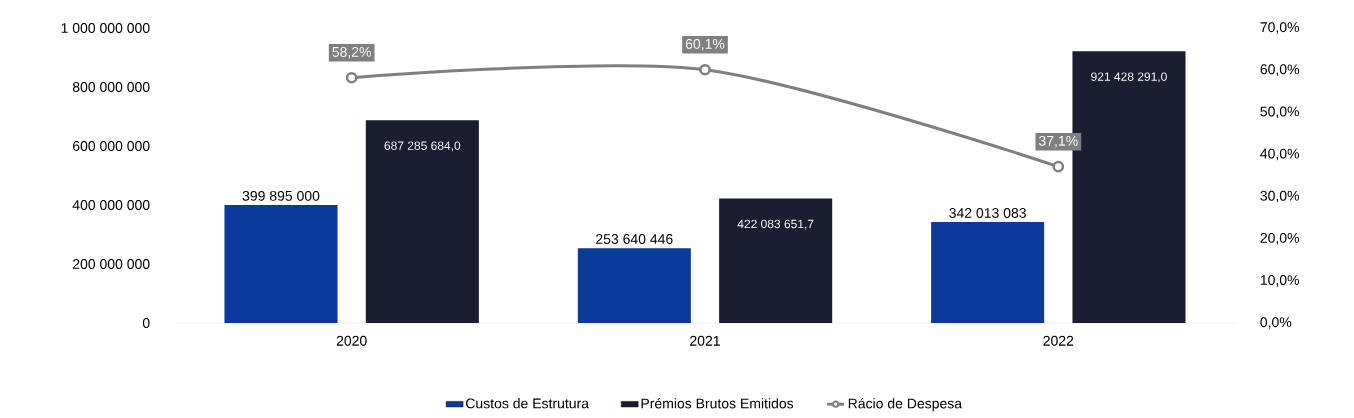  Describe the element at coordinates (527, 403) in the screenshot. I see `legend-label: Custos de Estrutura` at that location.